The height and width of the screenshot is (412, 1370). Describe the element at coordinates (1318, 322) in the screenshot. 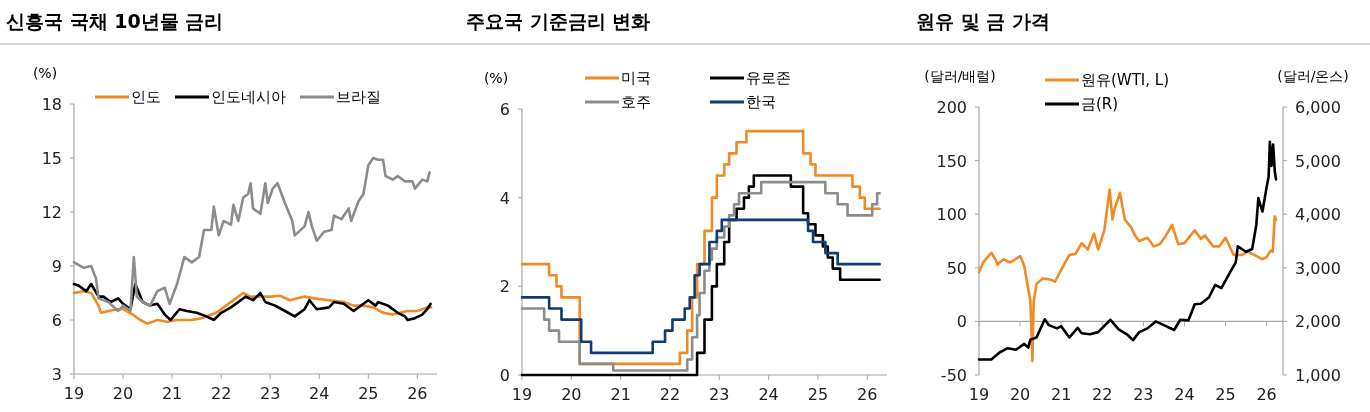

I see `y2-tick-label: 2,000` at that location.